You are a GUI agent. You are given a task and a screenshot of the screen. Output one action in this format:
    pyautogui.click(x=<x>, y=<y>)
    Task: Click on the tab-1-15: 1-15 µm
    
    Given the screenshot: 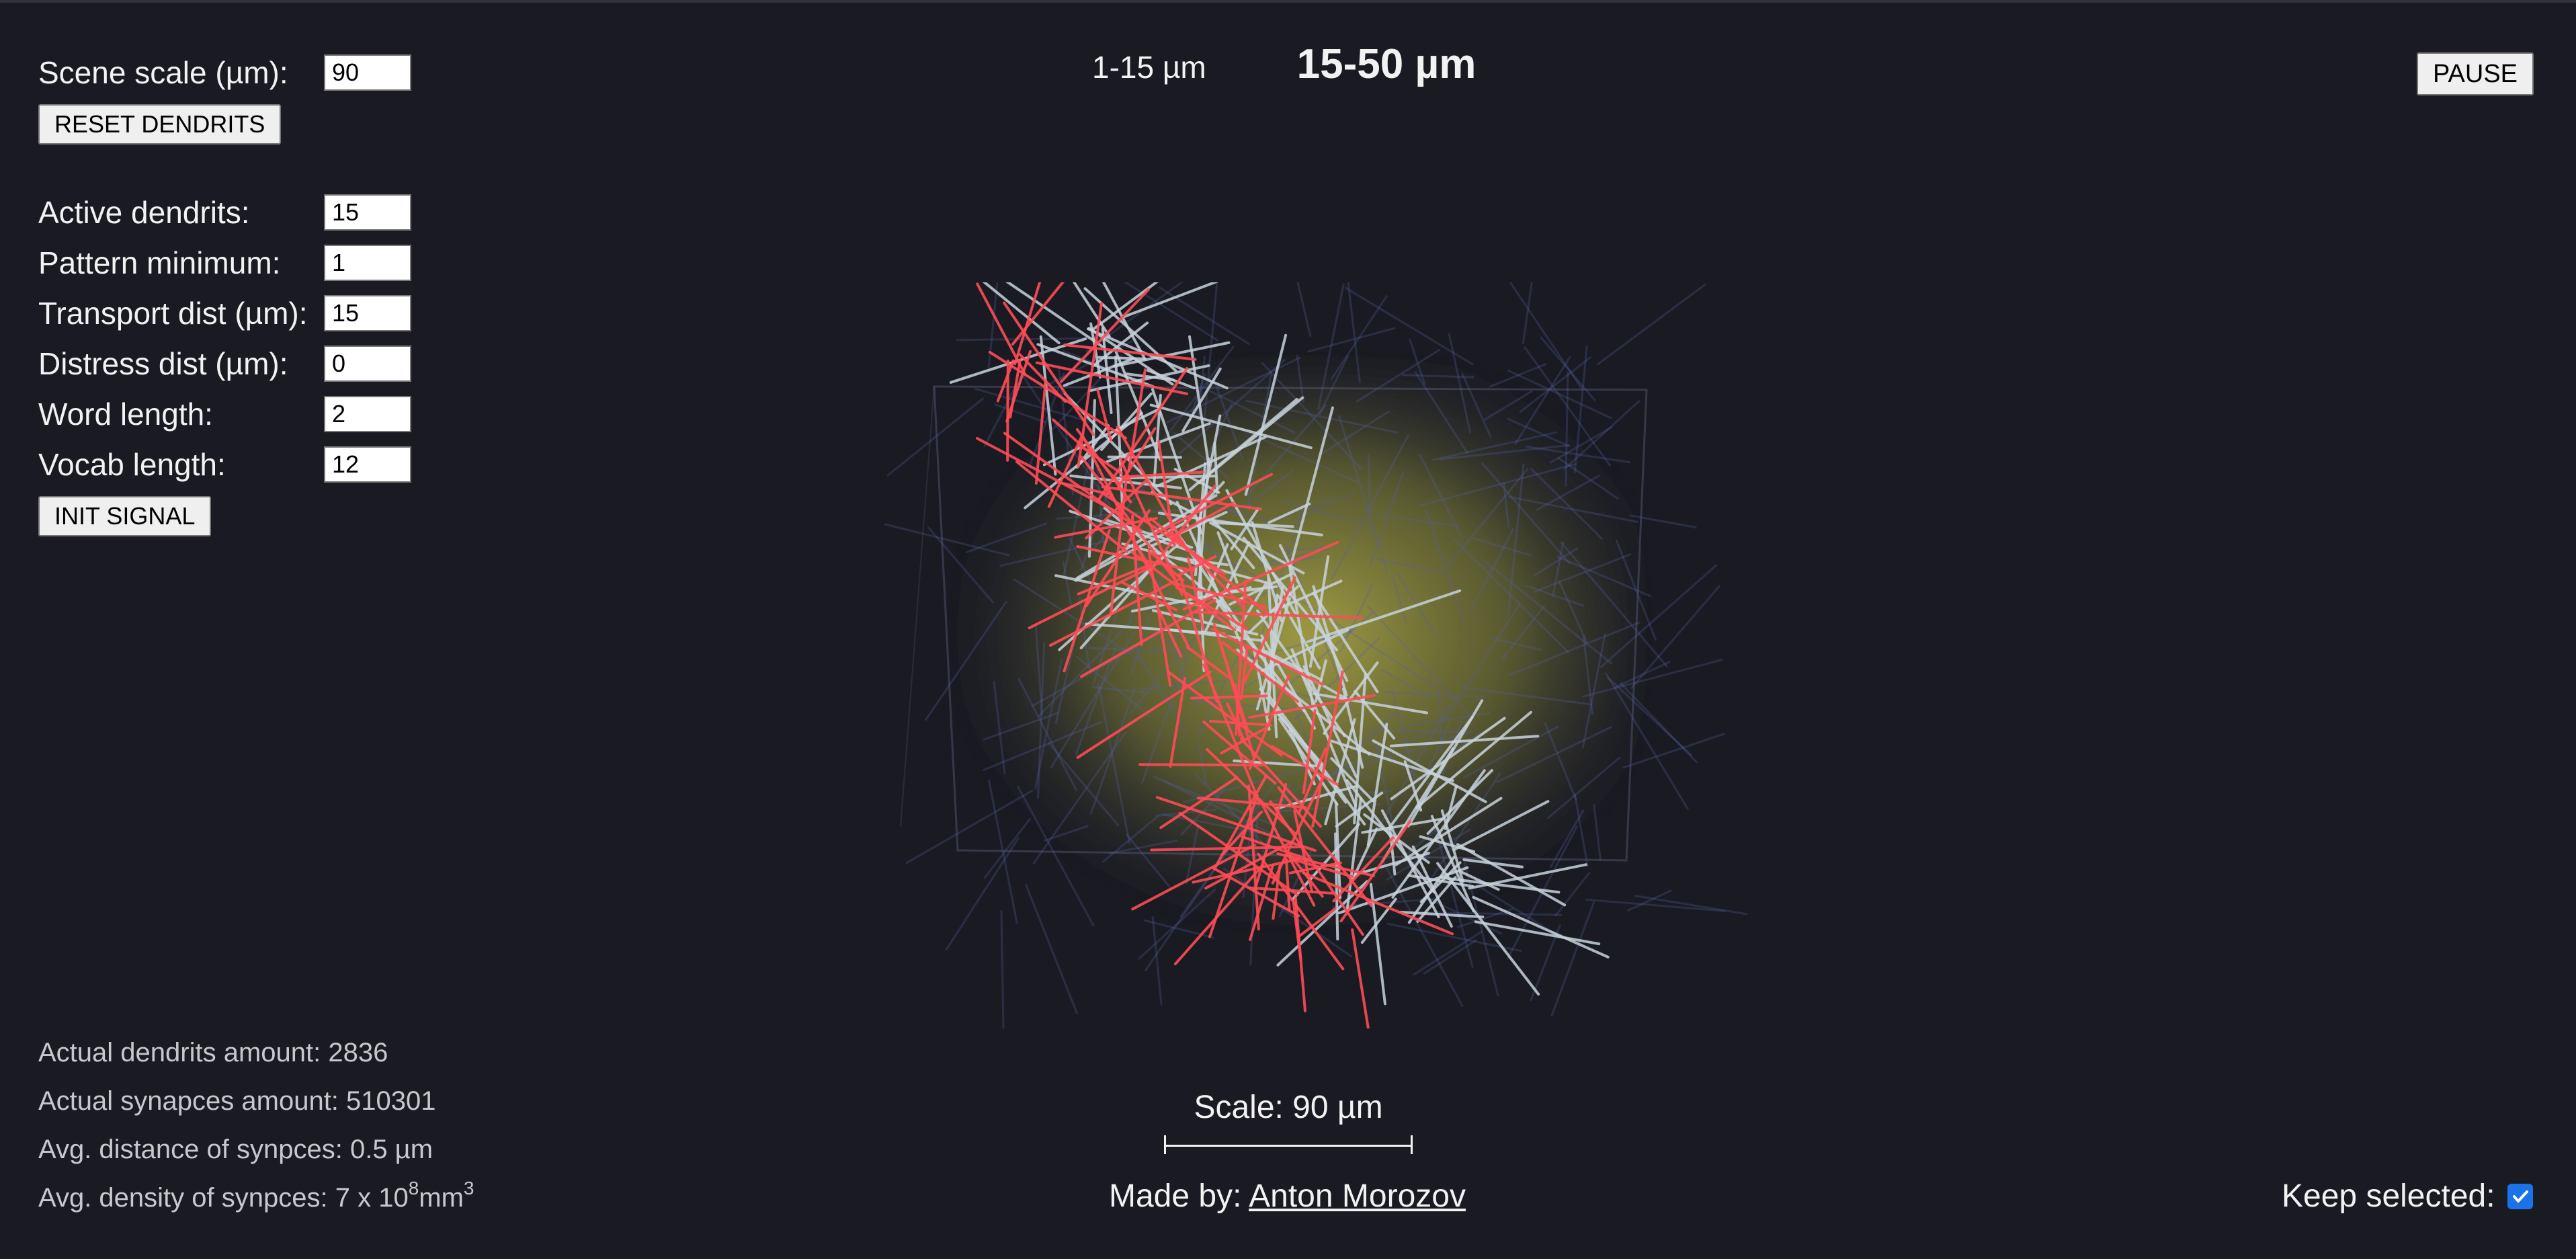 What is the action you would take?
    pyautogui.click(x=1149, y=68)
    